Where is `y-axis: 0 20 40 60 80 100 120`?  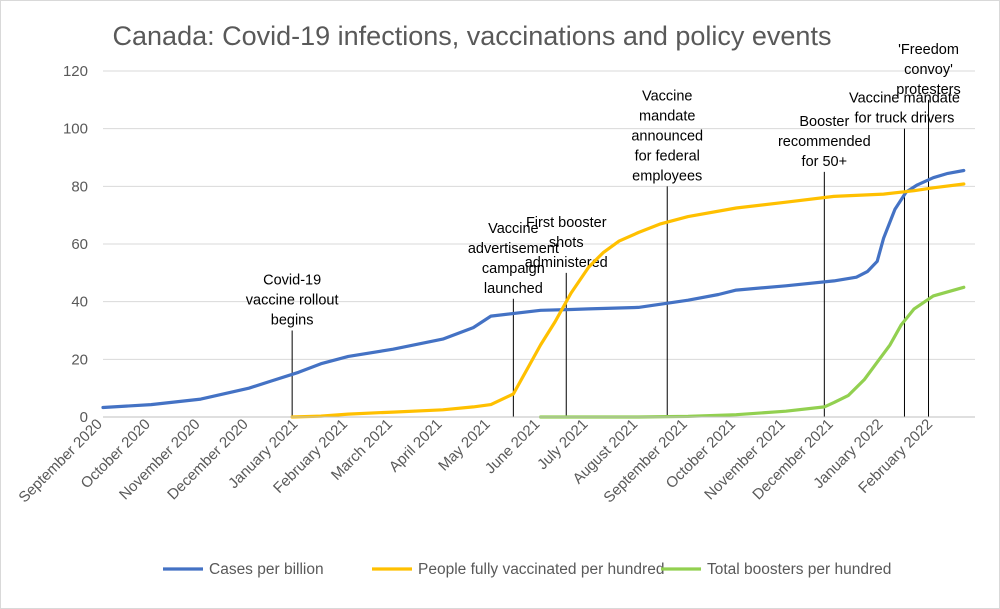
y-axis: 0 20 40 60 80 100 120 is located at coordinates (75, 244).